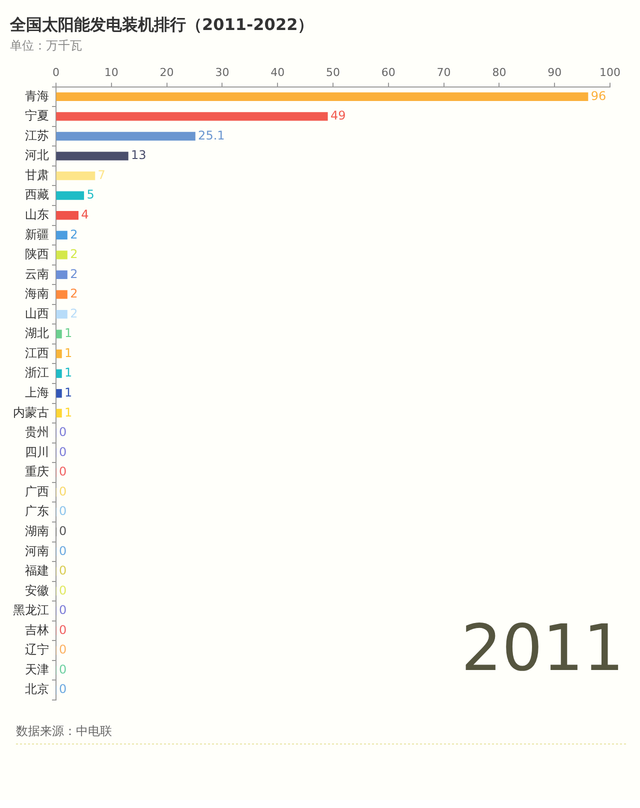 Image resolution: width=640 pixels, height=808 pixels. I want to click on x-tick-label: 0, so click(56, 73).